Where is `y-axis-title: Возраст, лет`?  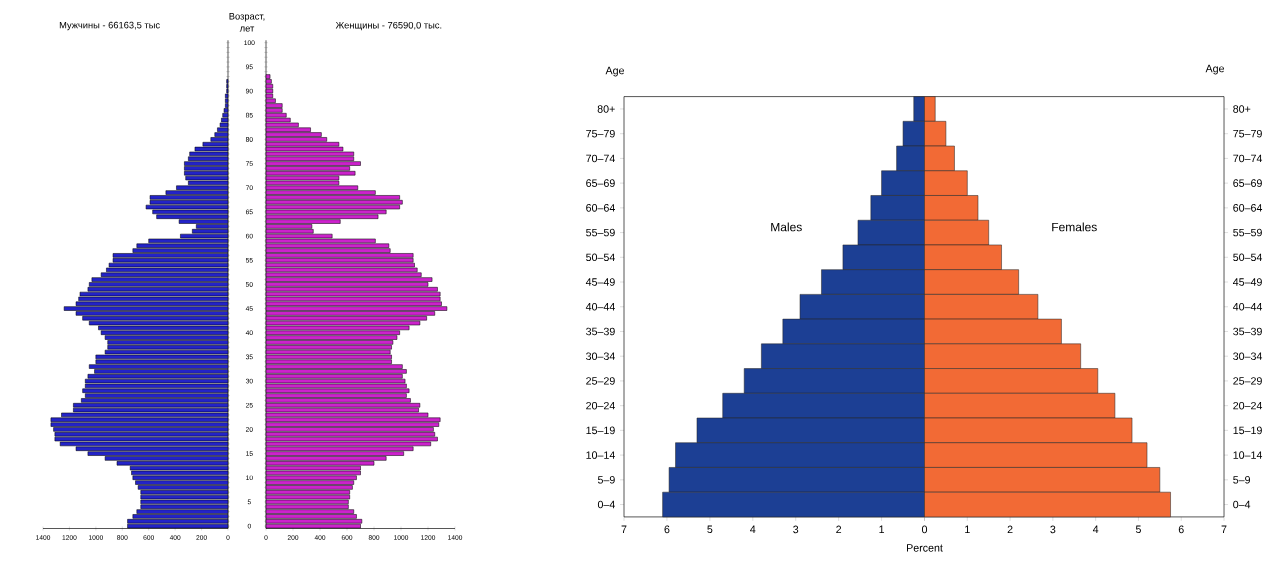 y-axis-title: Возраст, лет is located at coordinates (247, 22).